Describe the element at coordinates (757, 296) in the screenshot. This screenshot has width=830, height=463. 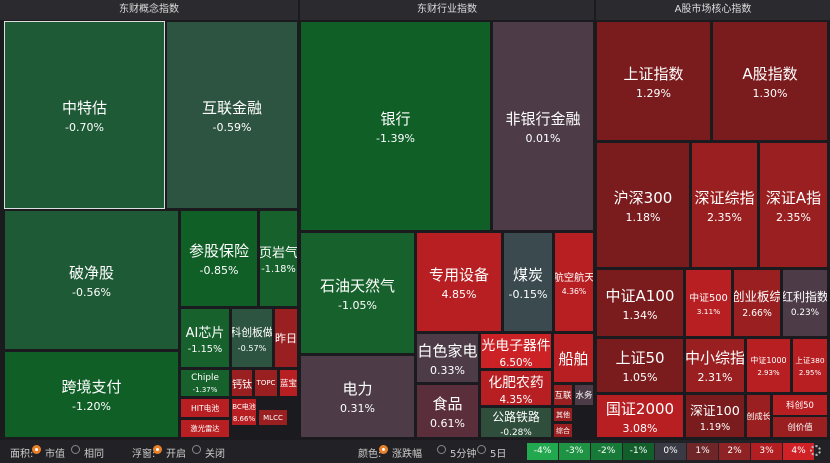
I see `tile-name: 创业板综` at that location.